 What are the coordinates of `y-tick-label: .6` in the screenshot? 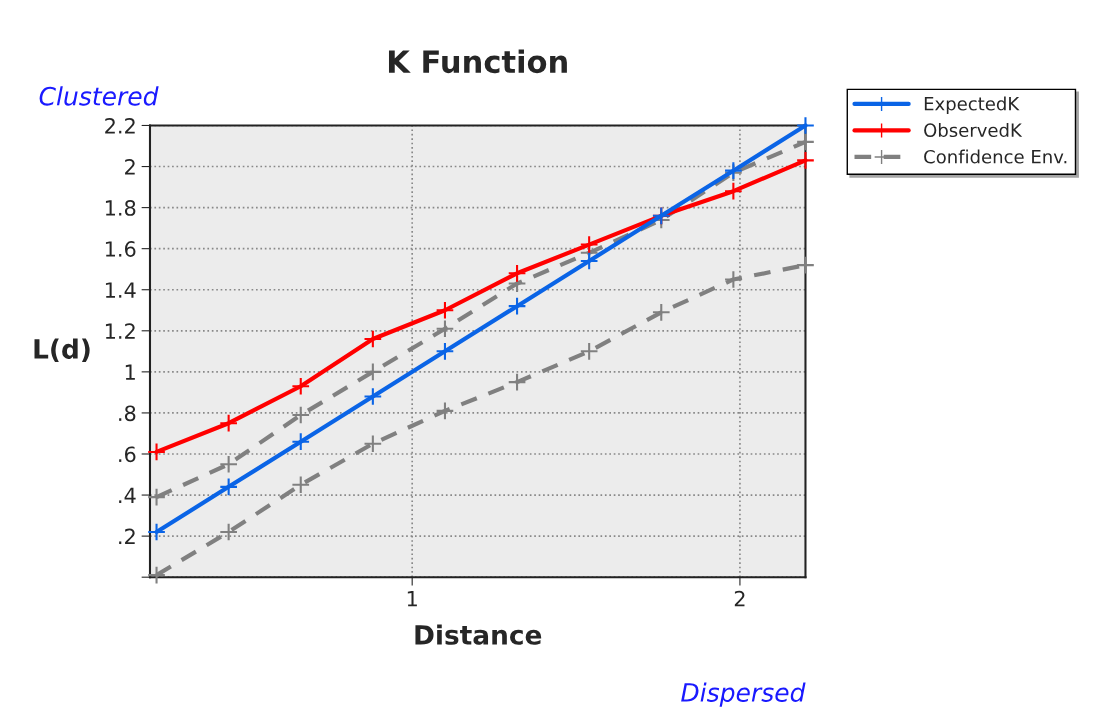 It's located at (127, 454).